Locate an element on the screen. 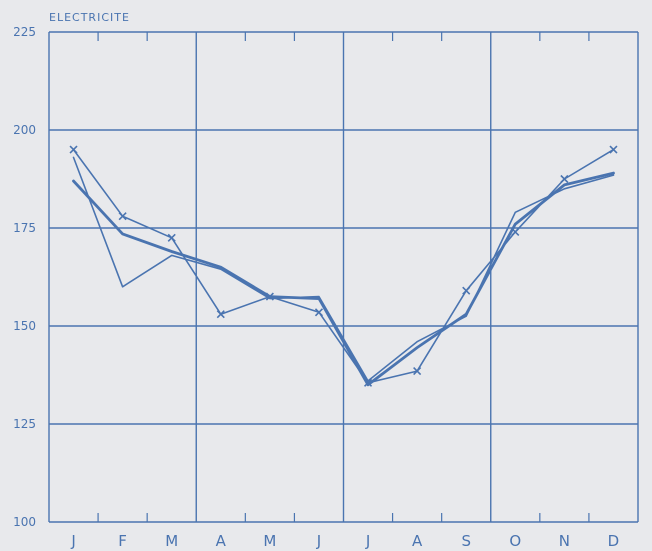 The height and width of the screenshot is (551, 652). chart-title: ELECTRICITE is located at coordinates (89, 17).